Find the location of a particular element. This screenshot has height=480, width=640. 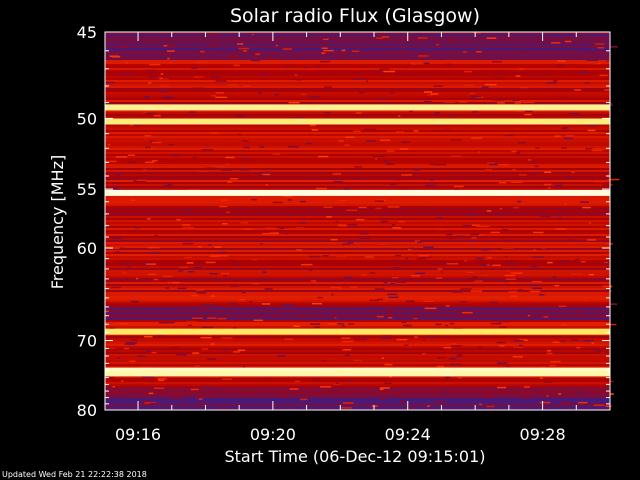

y-tick-label: 60 is located at coordinates (87, 248).